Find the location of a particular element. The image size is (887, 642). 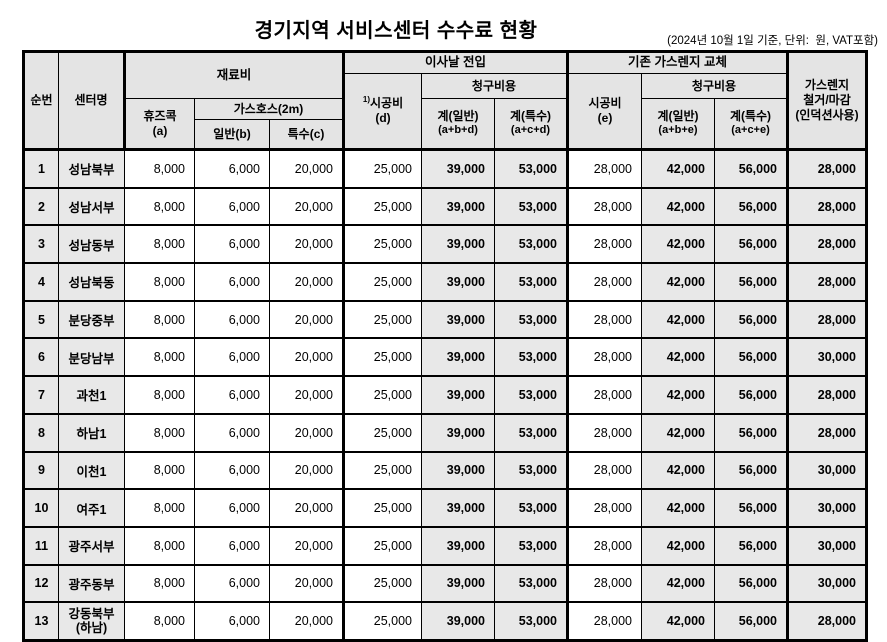

cell-rownum: 9 is located at coordinates (41, 470).